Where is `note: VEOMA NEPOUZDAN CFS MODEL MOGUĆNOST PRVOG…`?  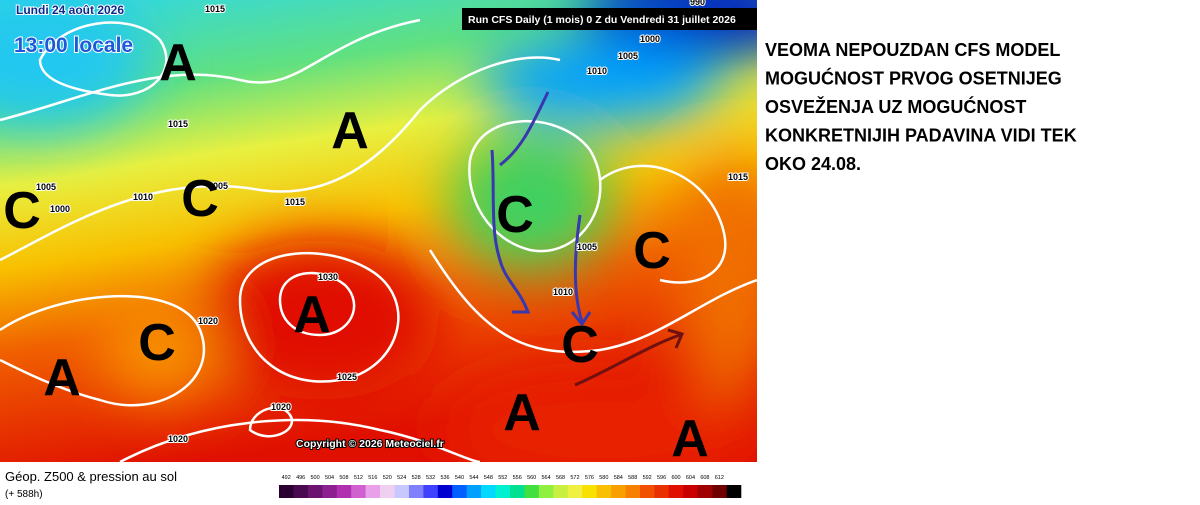
note: VEOMA NEPOUZDAN CFS MODEL MOGUĆNOST PRVOG… is located at coordinates (921, 107).